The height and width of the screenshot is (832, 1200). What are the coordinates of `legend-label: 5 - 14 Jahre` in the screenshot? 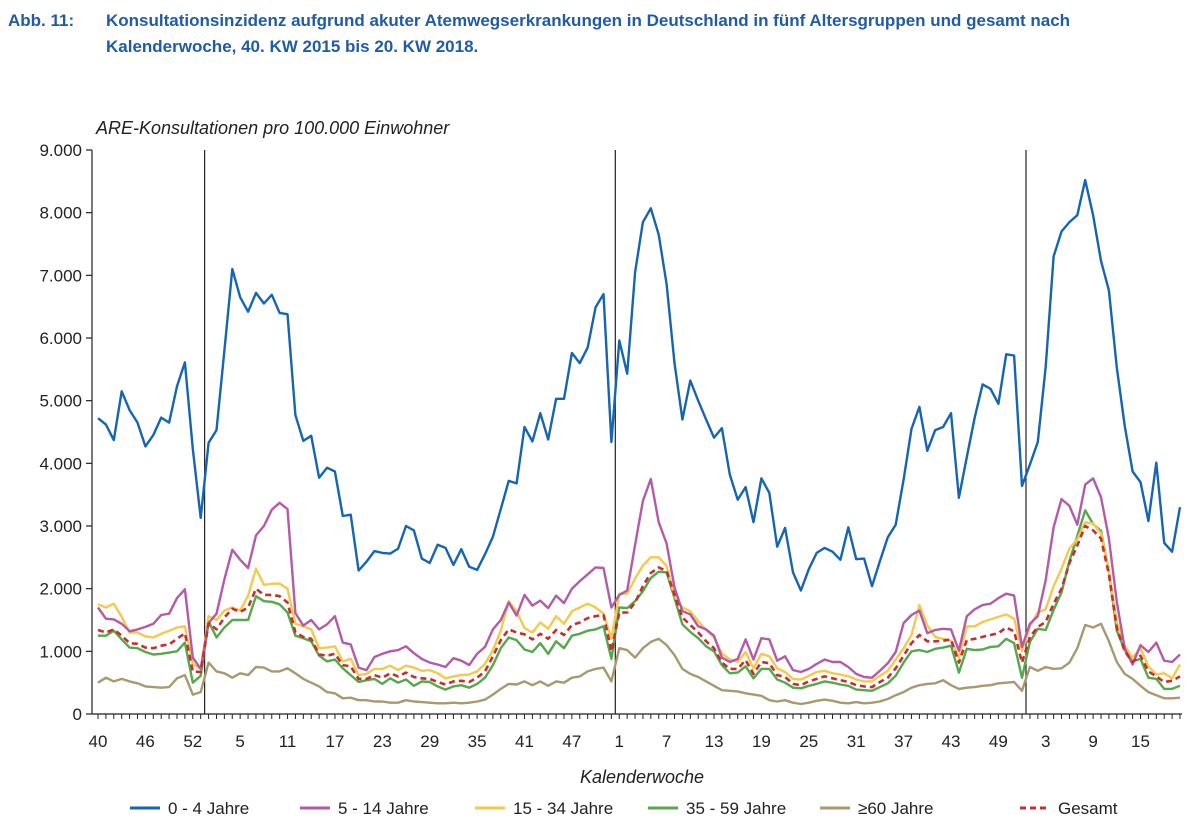 It's located at (383, 808).